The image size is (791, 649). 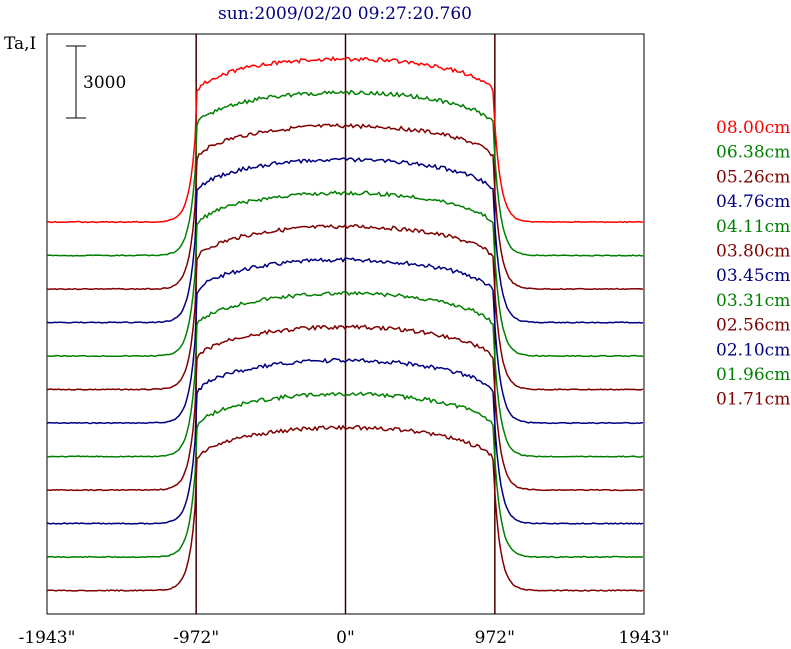 What do you see at coordinates (753, 326) in the screenshot?
I see `legend-entry: 02.56cm` at bounding box center [753, 326].